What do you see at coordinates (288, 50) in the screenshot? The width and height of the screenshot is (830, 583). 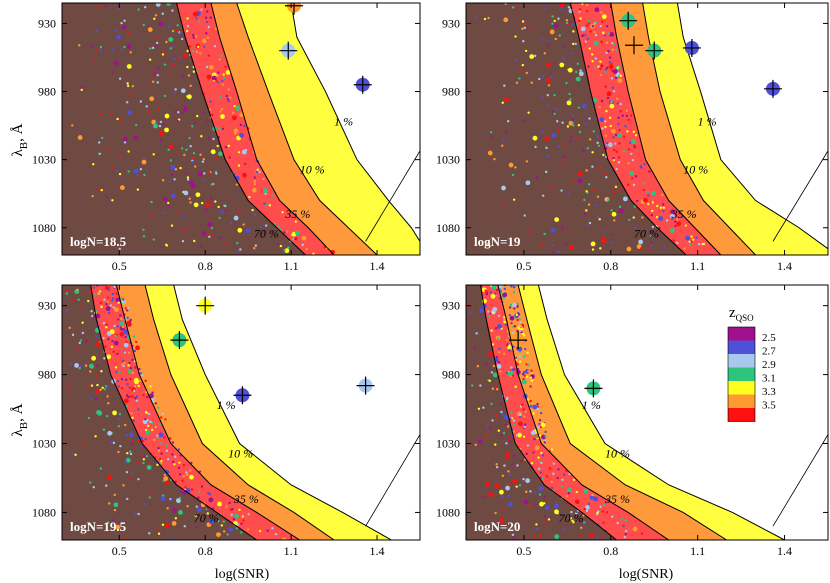 I see `highlight-point-cross` at bounding box center [288, 50].